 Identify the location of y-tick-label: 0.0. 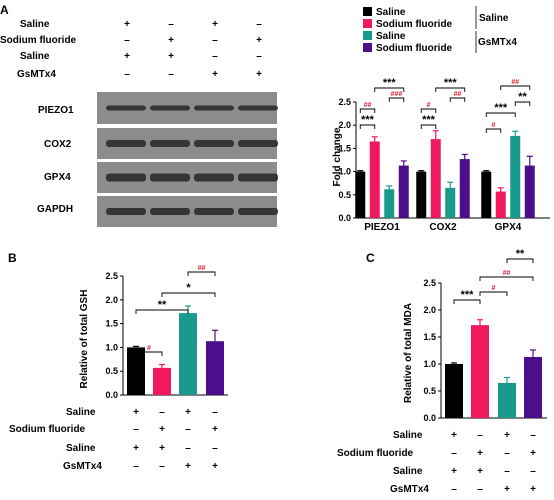
(344, 218).